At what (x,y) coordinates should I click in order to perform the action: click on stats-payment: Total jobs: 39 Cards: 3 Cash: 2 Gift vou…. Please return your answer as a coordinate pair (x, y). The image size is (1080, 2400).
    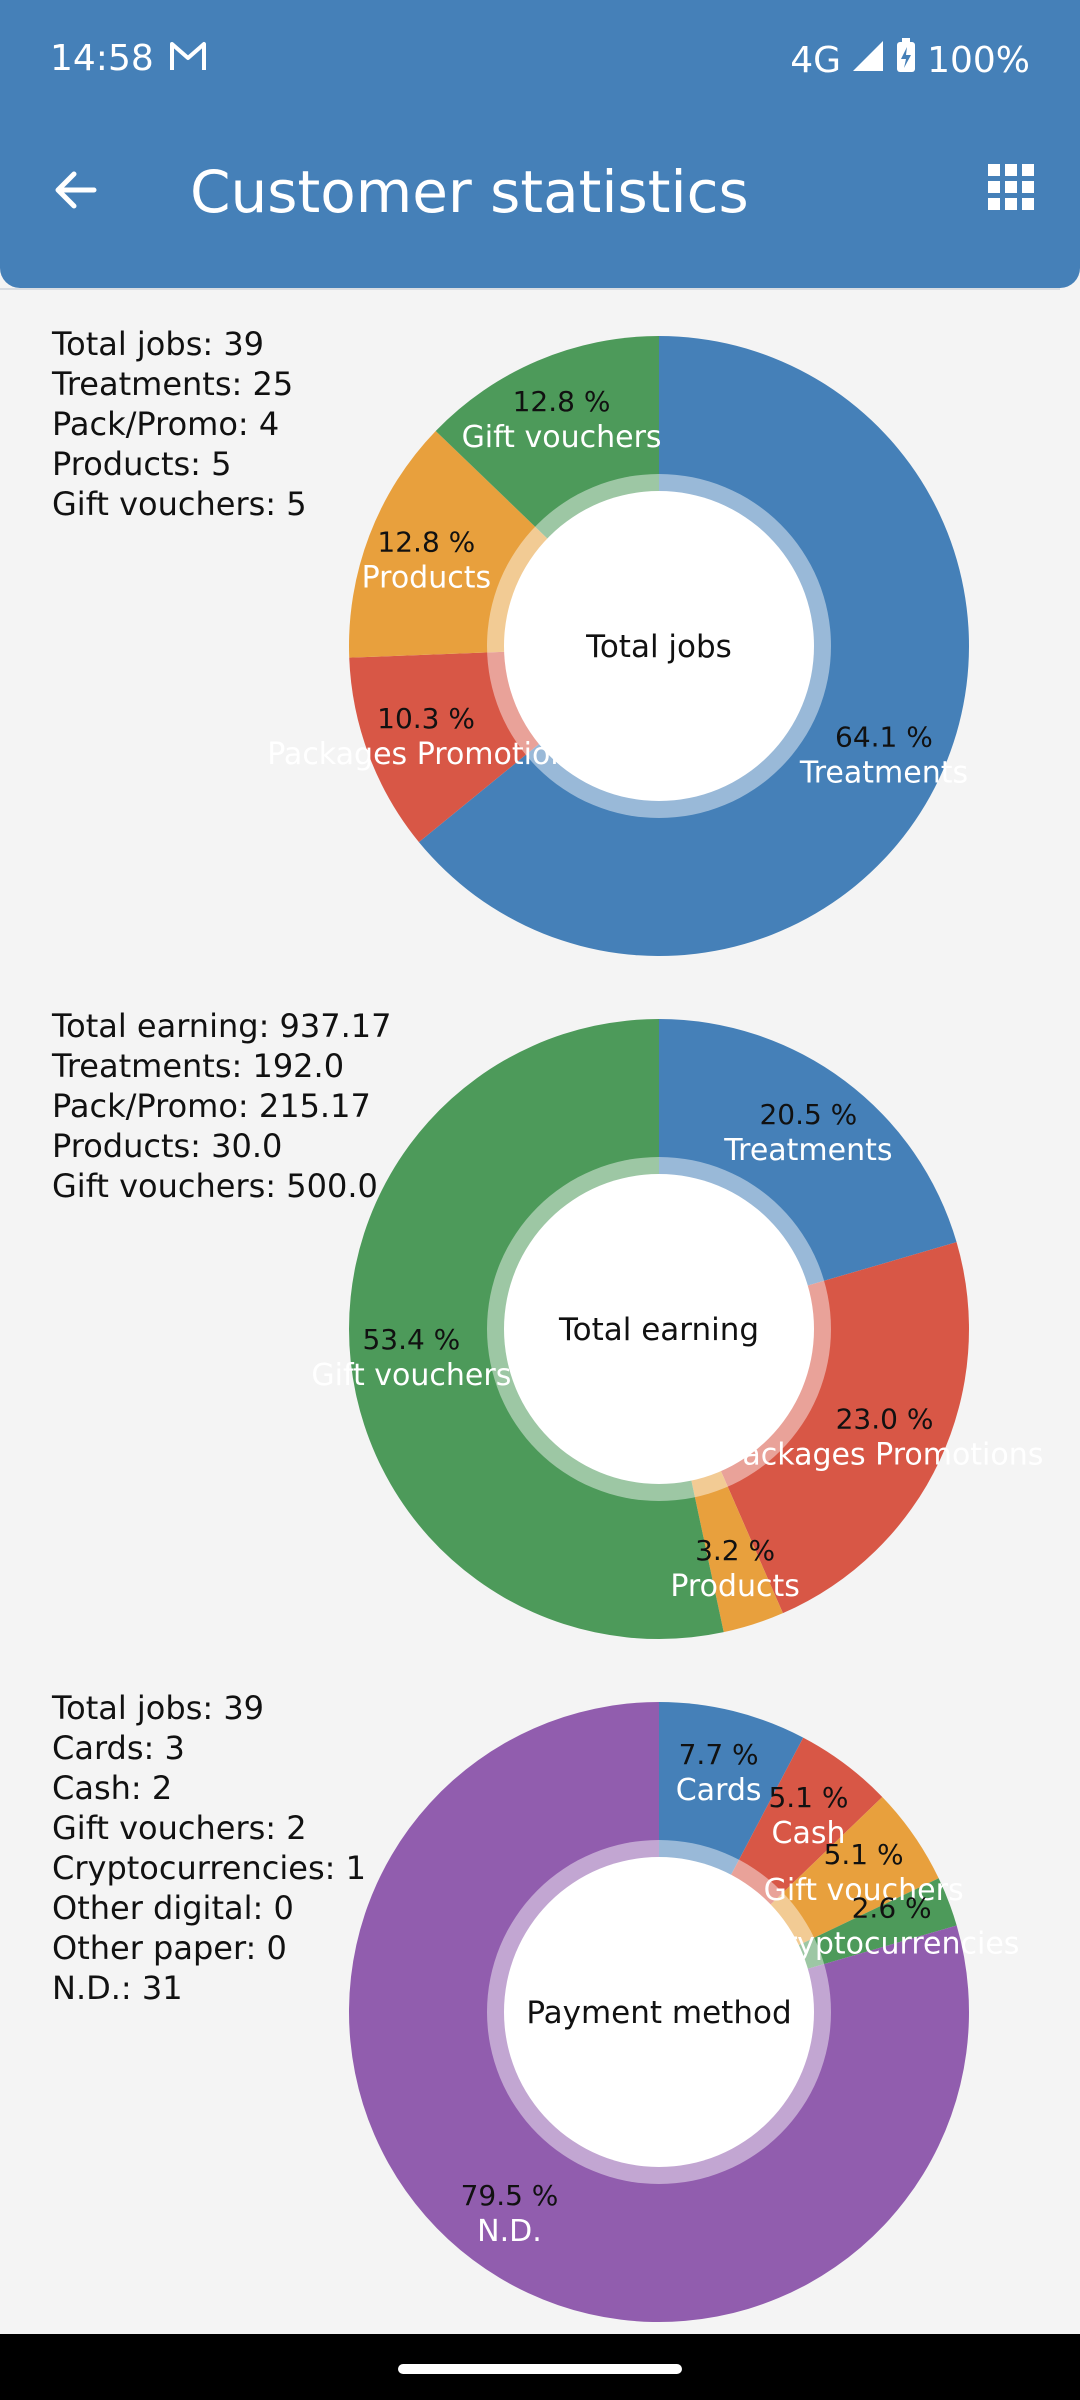
    Looking at the image, I should click on (209, 1848).